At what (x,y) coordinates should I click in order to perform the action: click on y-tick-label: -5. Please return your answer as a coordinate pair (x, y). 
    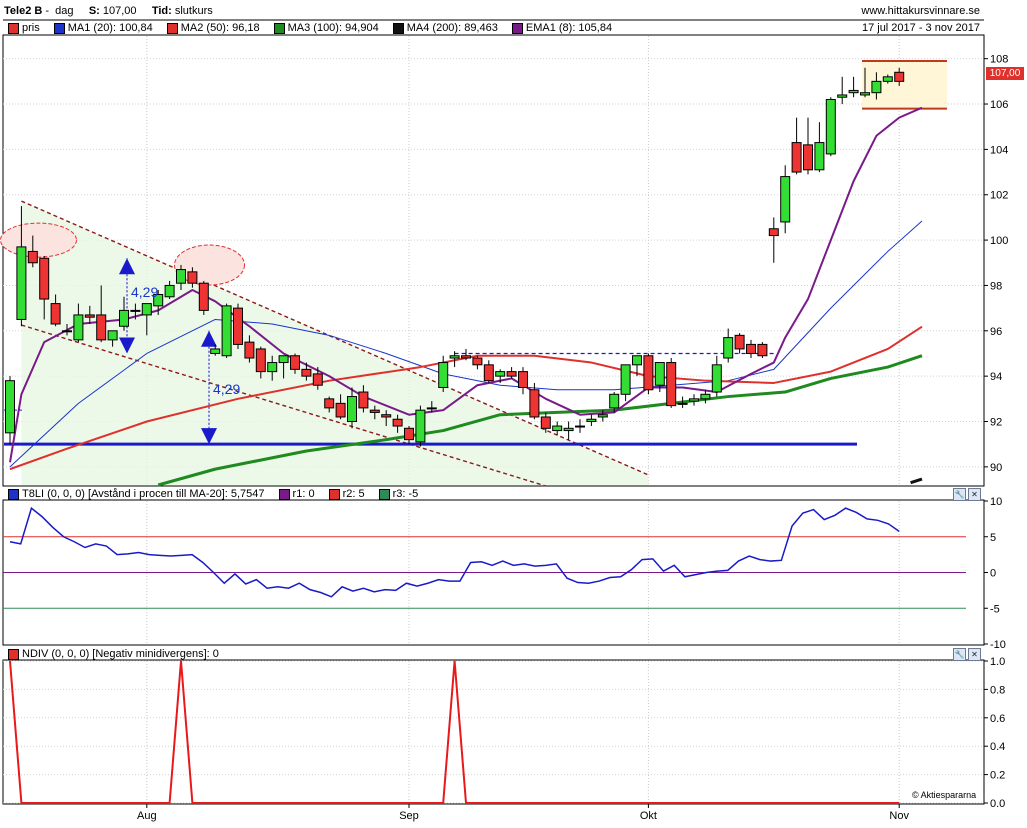
    Looking at the image, I should click on (995, 609).